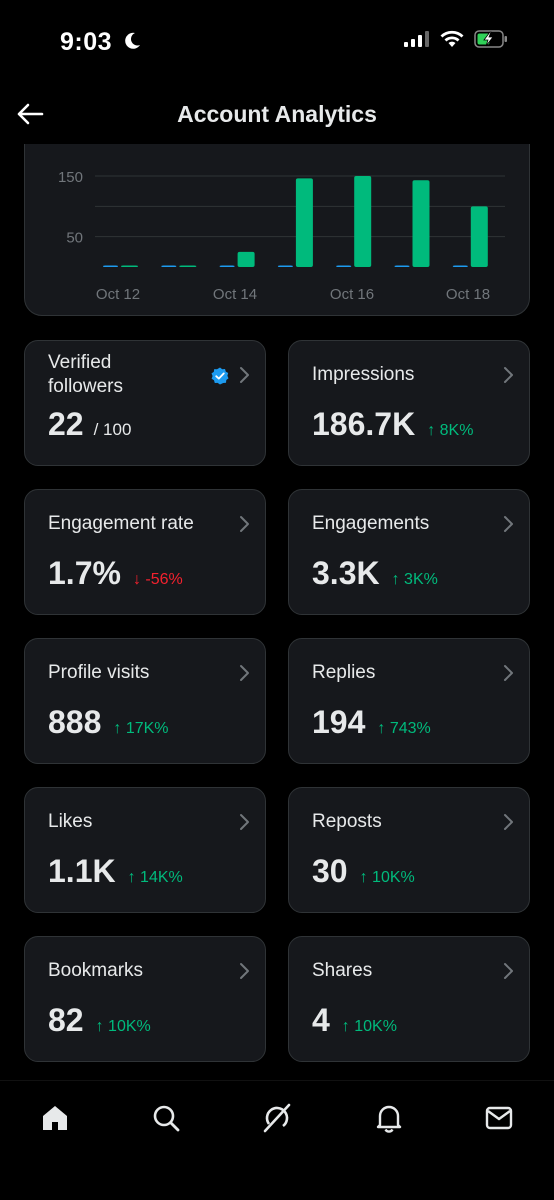 The image size is (554, 1200). I want to click on stat-label: Replies, so click(344, 672).